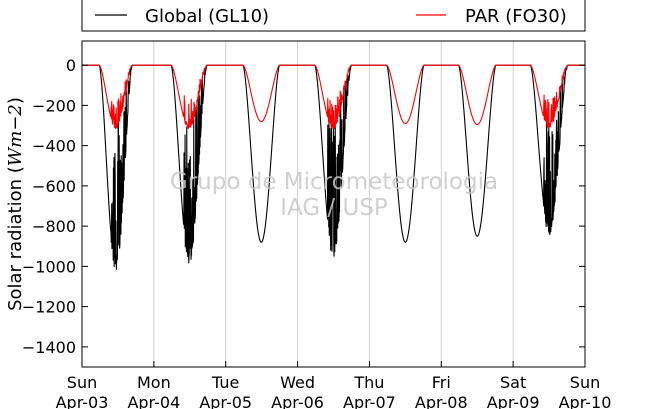 This screenshot has height=409, width=650. What do you see at coordinates (297, 401) in the screenshot?
I see `x-tick-label-date: Apr-06` at bounding box center [297, 401].